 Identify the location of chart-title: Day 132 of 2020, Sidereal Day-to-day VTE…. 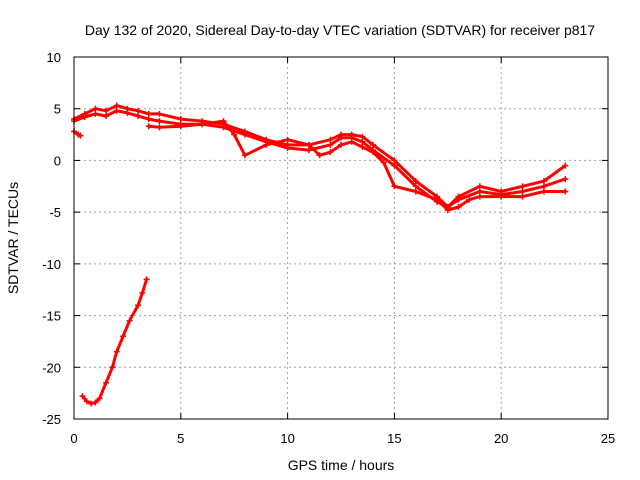
(340, 30).